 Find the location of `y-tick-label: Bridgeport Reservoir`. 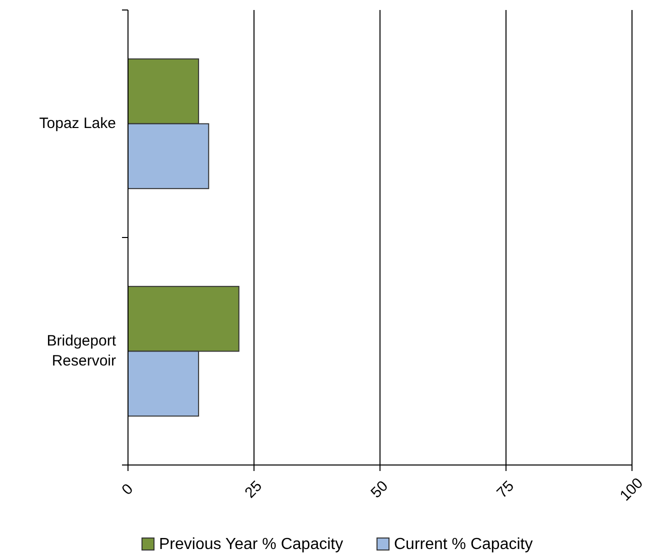

y-tick-label: Bridgeport Reservoir is located at coordinates (81, 351).